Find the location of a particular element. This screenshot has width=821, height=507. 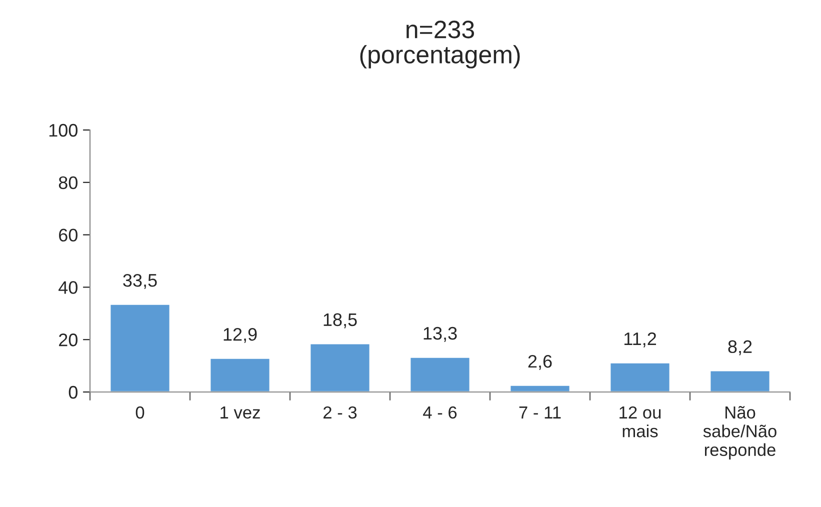

x-tick-label: 12 ou mais is located at coordinates (640, 422).